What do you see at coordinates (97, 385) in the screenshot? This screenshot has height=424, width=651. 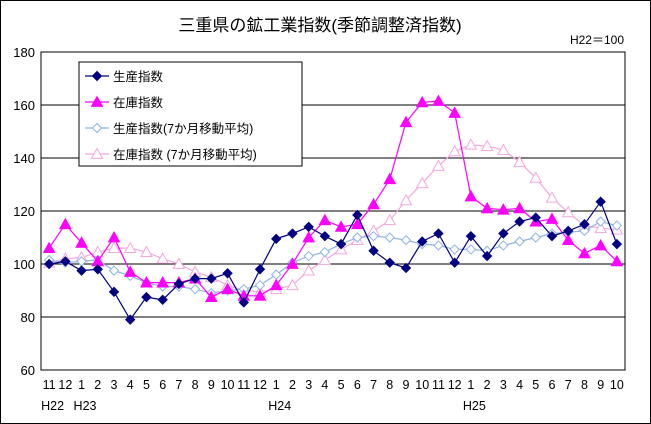 I see `x-tick-label: 2` at bounding box center [97, 385].